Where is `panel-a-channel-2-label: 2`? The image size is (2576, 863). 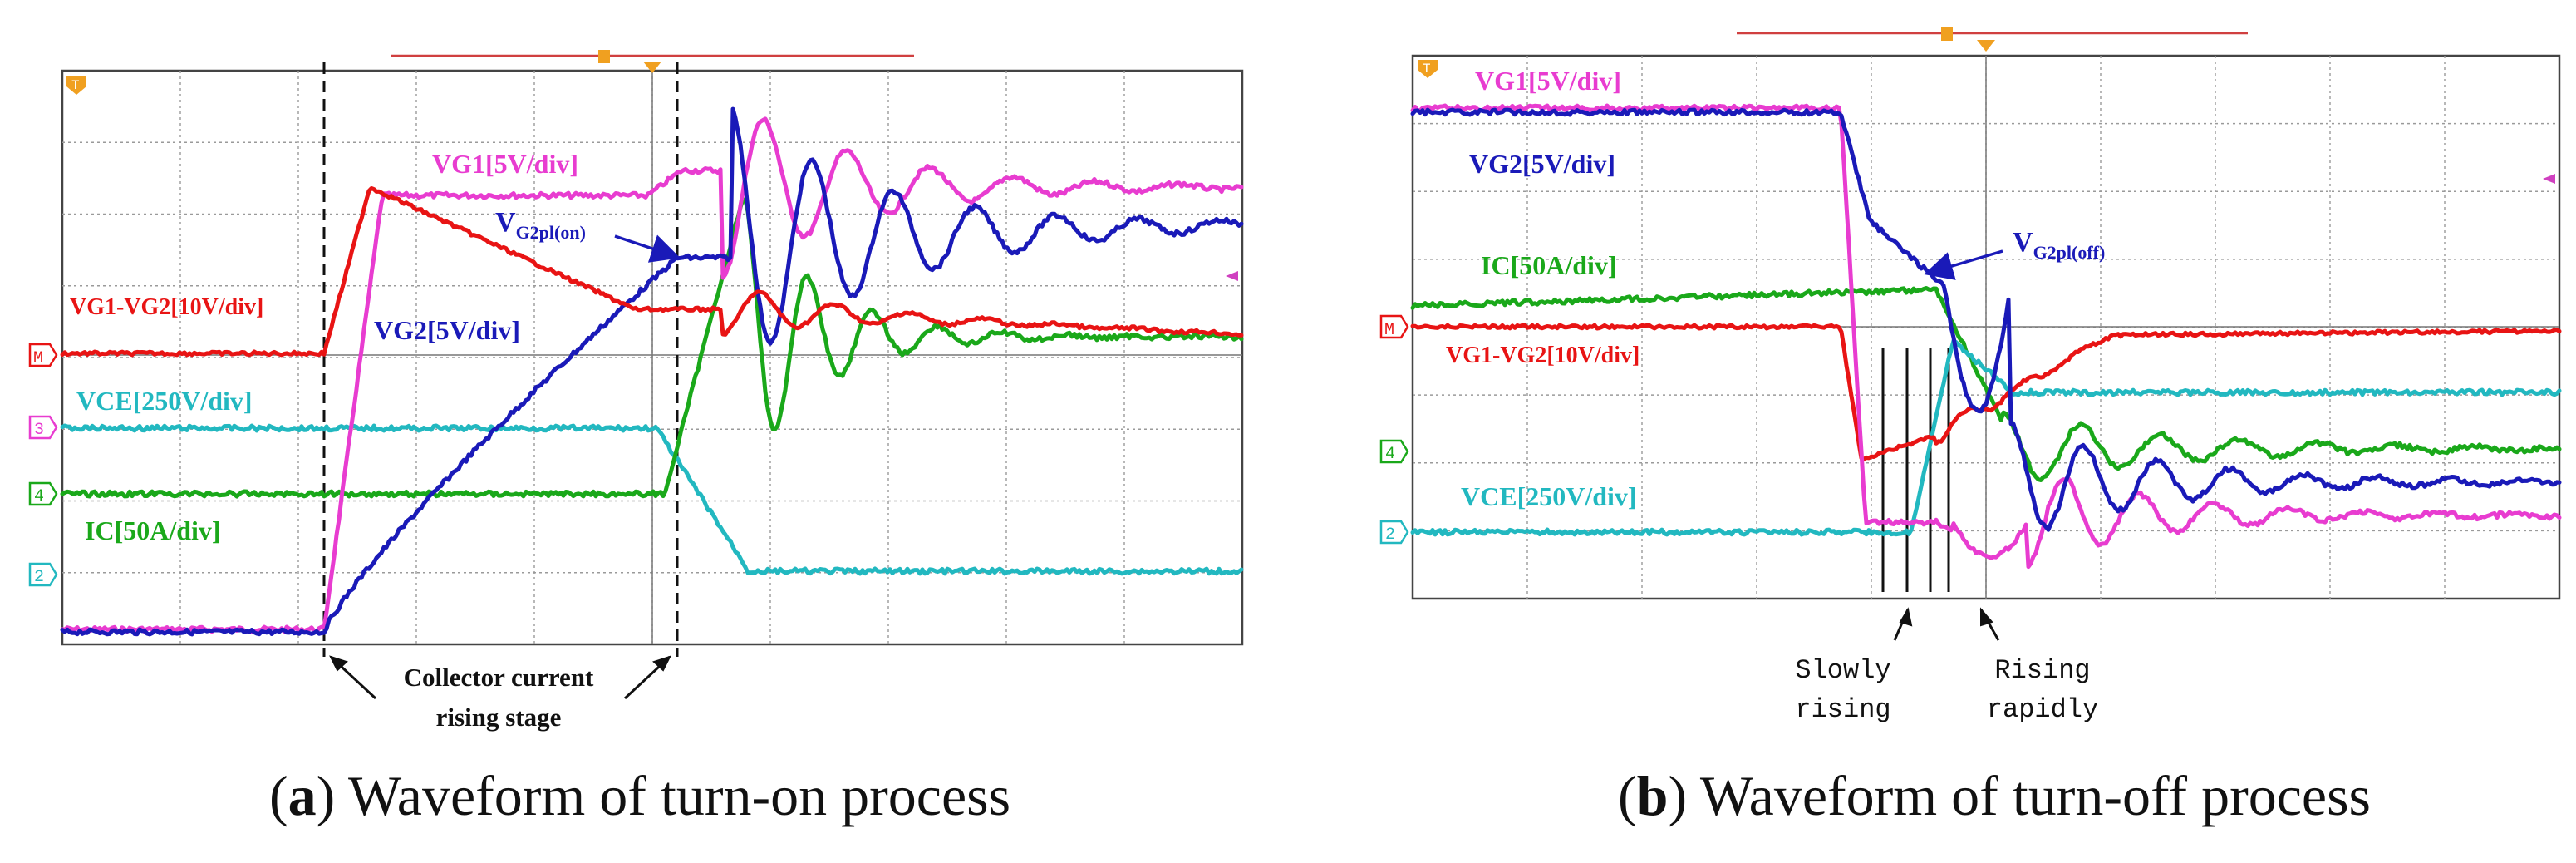 panel-a-channel-2-label: 2 is located at coordinates (39, 577).